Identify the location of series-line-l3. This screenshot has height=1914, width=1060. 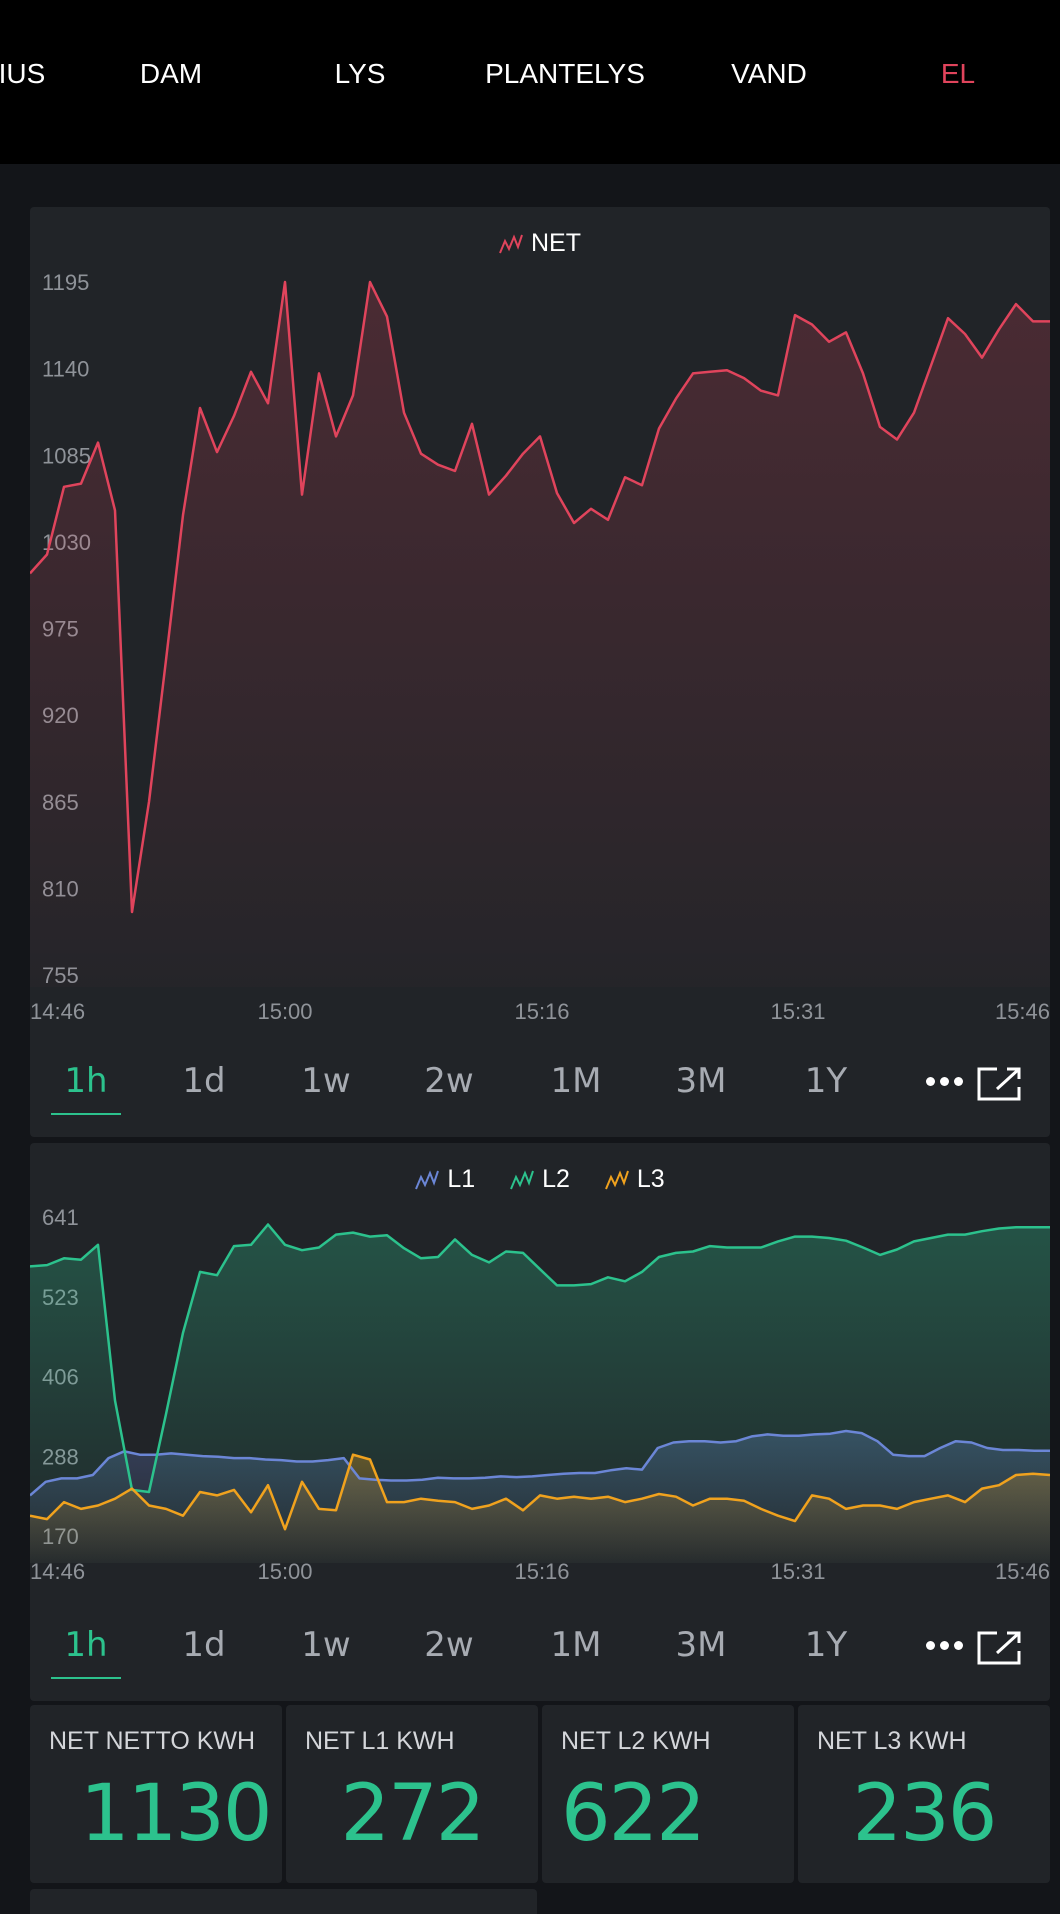
(540, 1492).